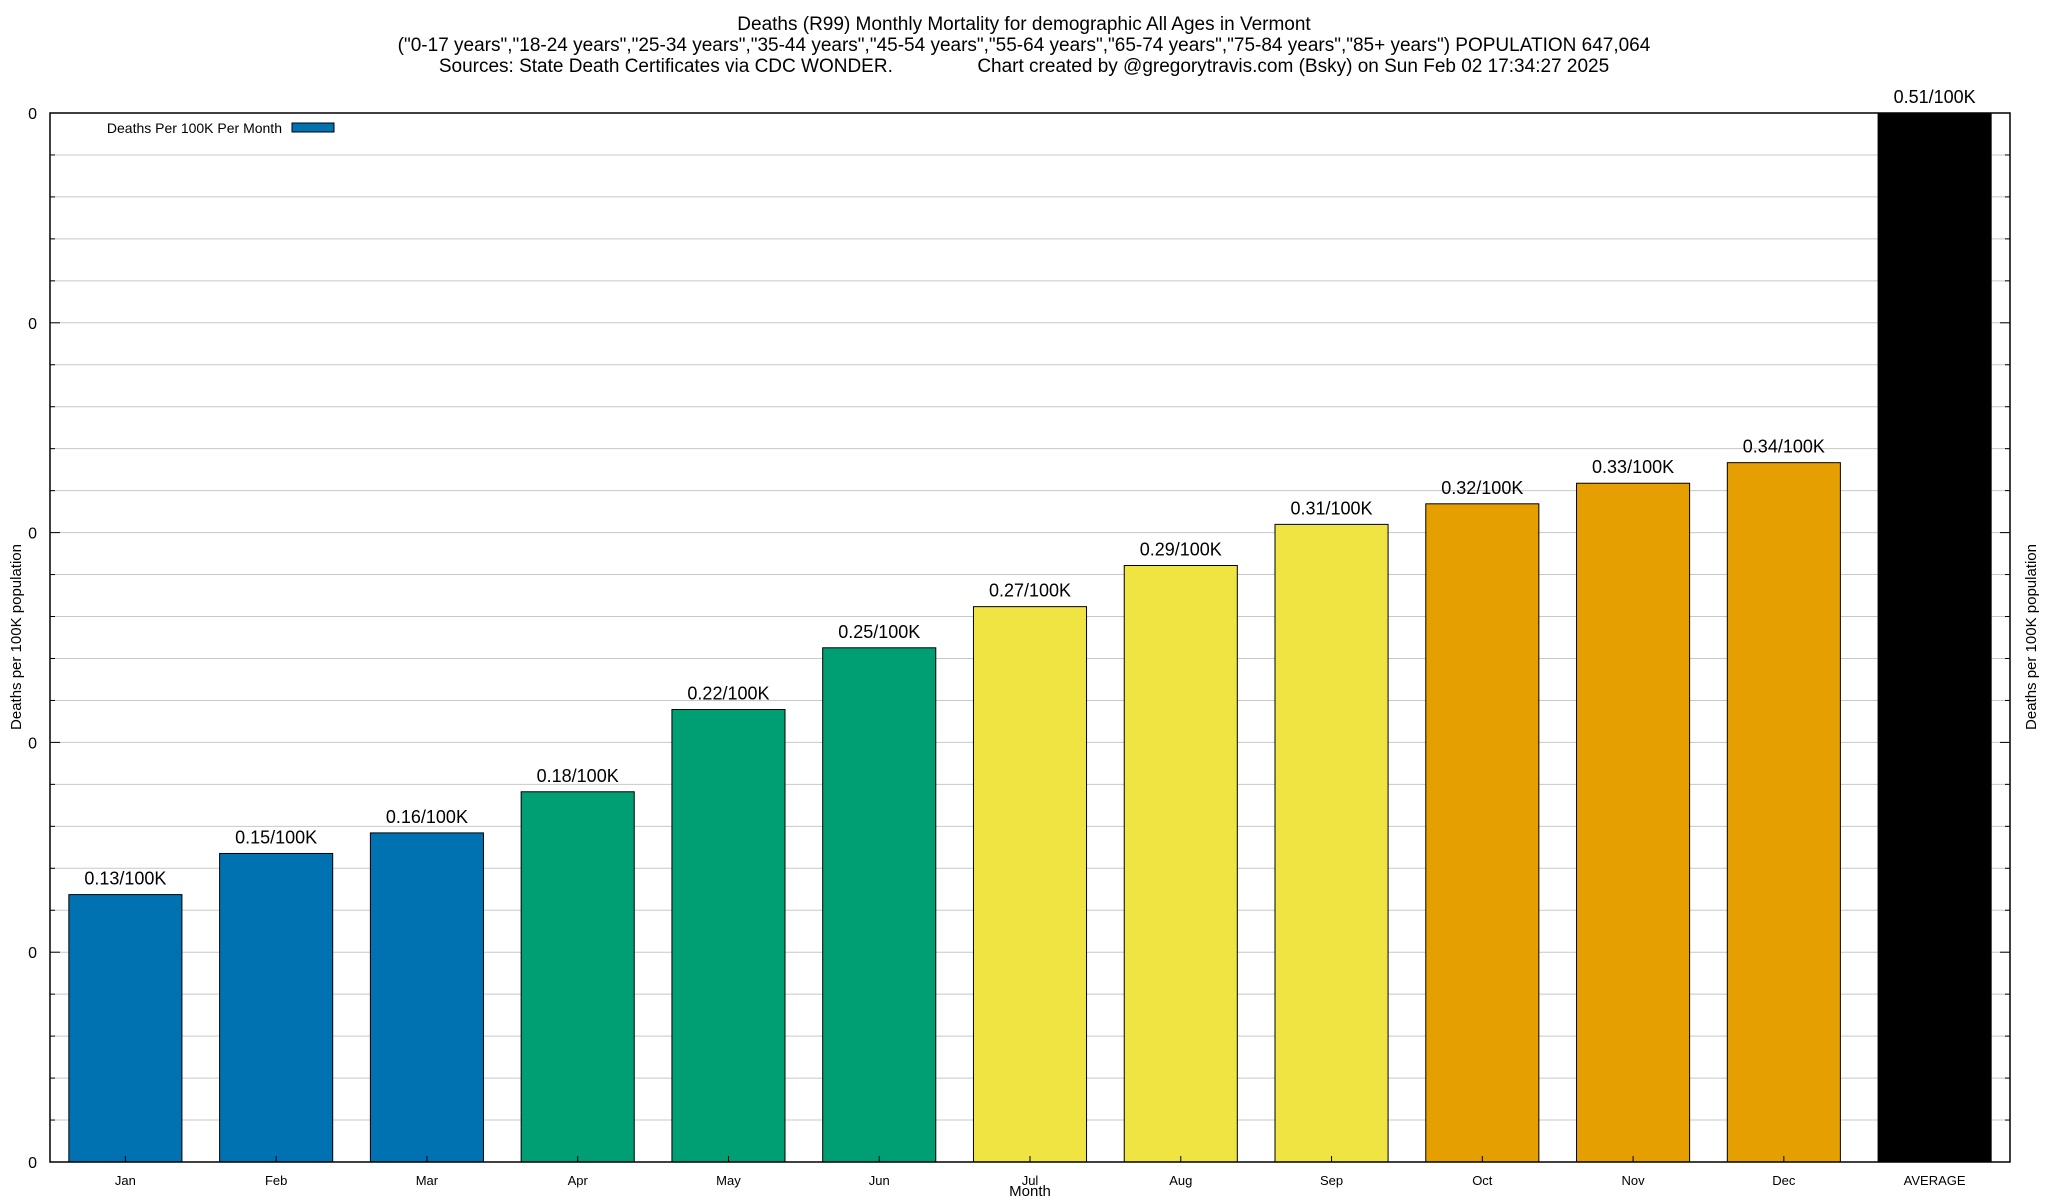 The height and width of the screenshot is (1200, 2048). Describe the element at coordinates (728, 935) in the screenshot. I see `bar-may` at that location.